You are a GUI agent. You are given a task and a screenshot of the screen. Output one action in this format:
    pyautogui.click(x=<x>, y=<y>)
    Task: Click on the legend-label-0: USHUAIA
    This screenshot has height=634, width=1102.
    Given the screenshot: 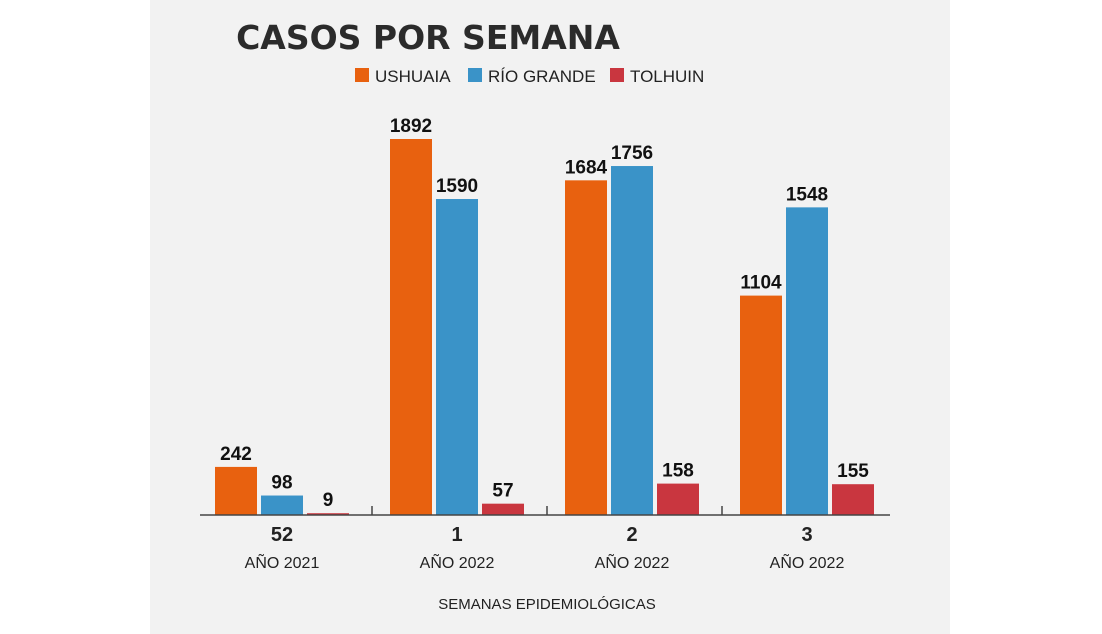 What is the action you would take?
    pyautogui.click(x=413, y=76)
    